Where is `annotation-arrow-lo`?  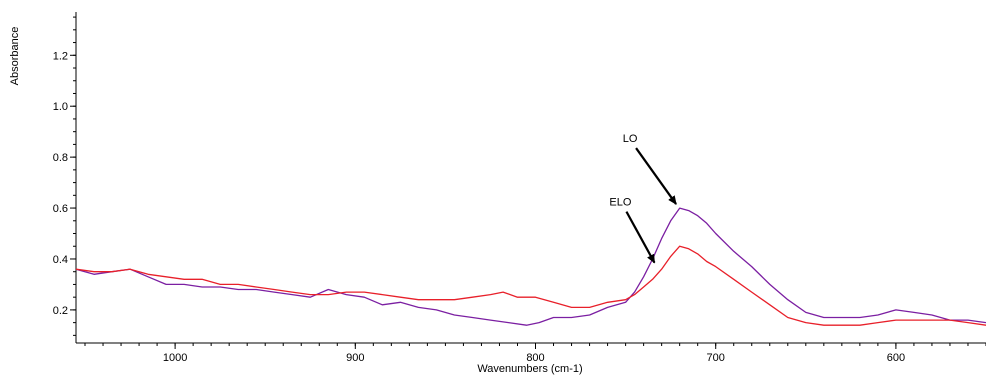 annotation-arrow-lo is located at coordinates (656, 176).